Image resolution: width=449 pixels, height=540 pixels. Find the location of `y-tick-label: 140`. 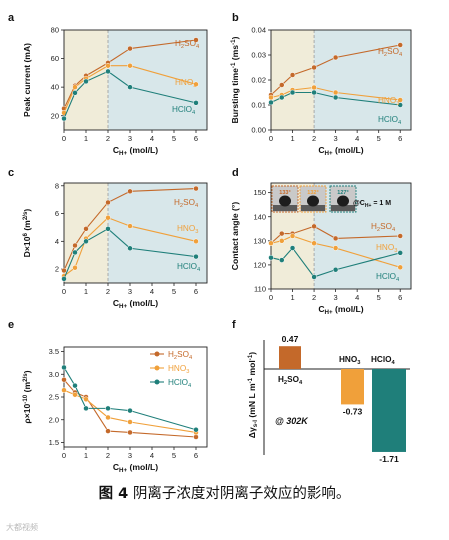

y-tick-label: 140 is located at coordinates (259, 216).